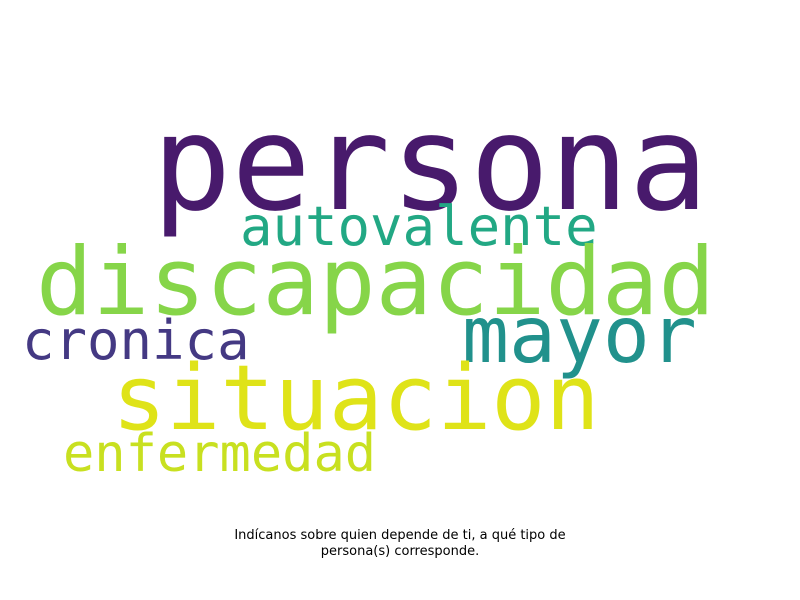  What do you see at coordinates (136, 340) in the screenshot?
I see `word-cronica: cronica` at bounding box center [136, 340].